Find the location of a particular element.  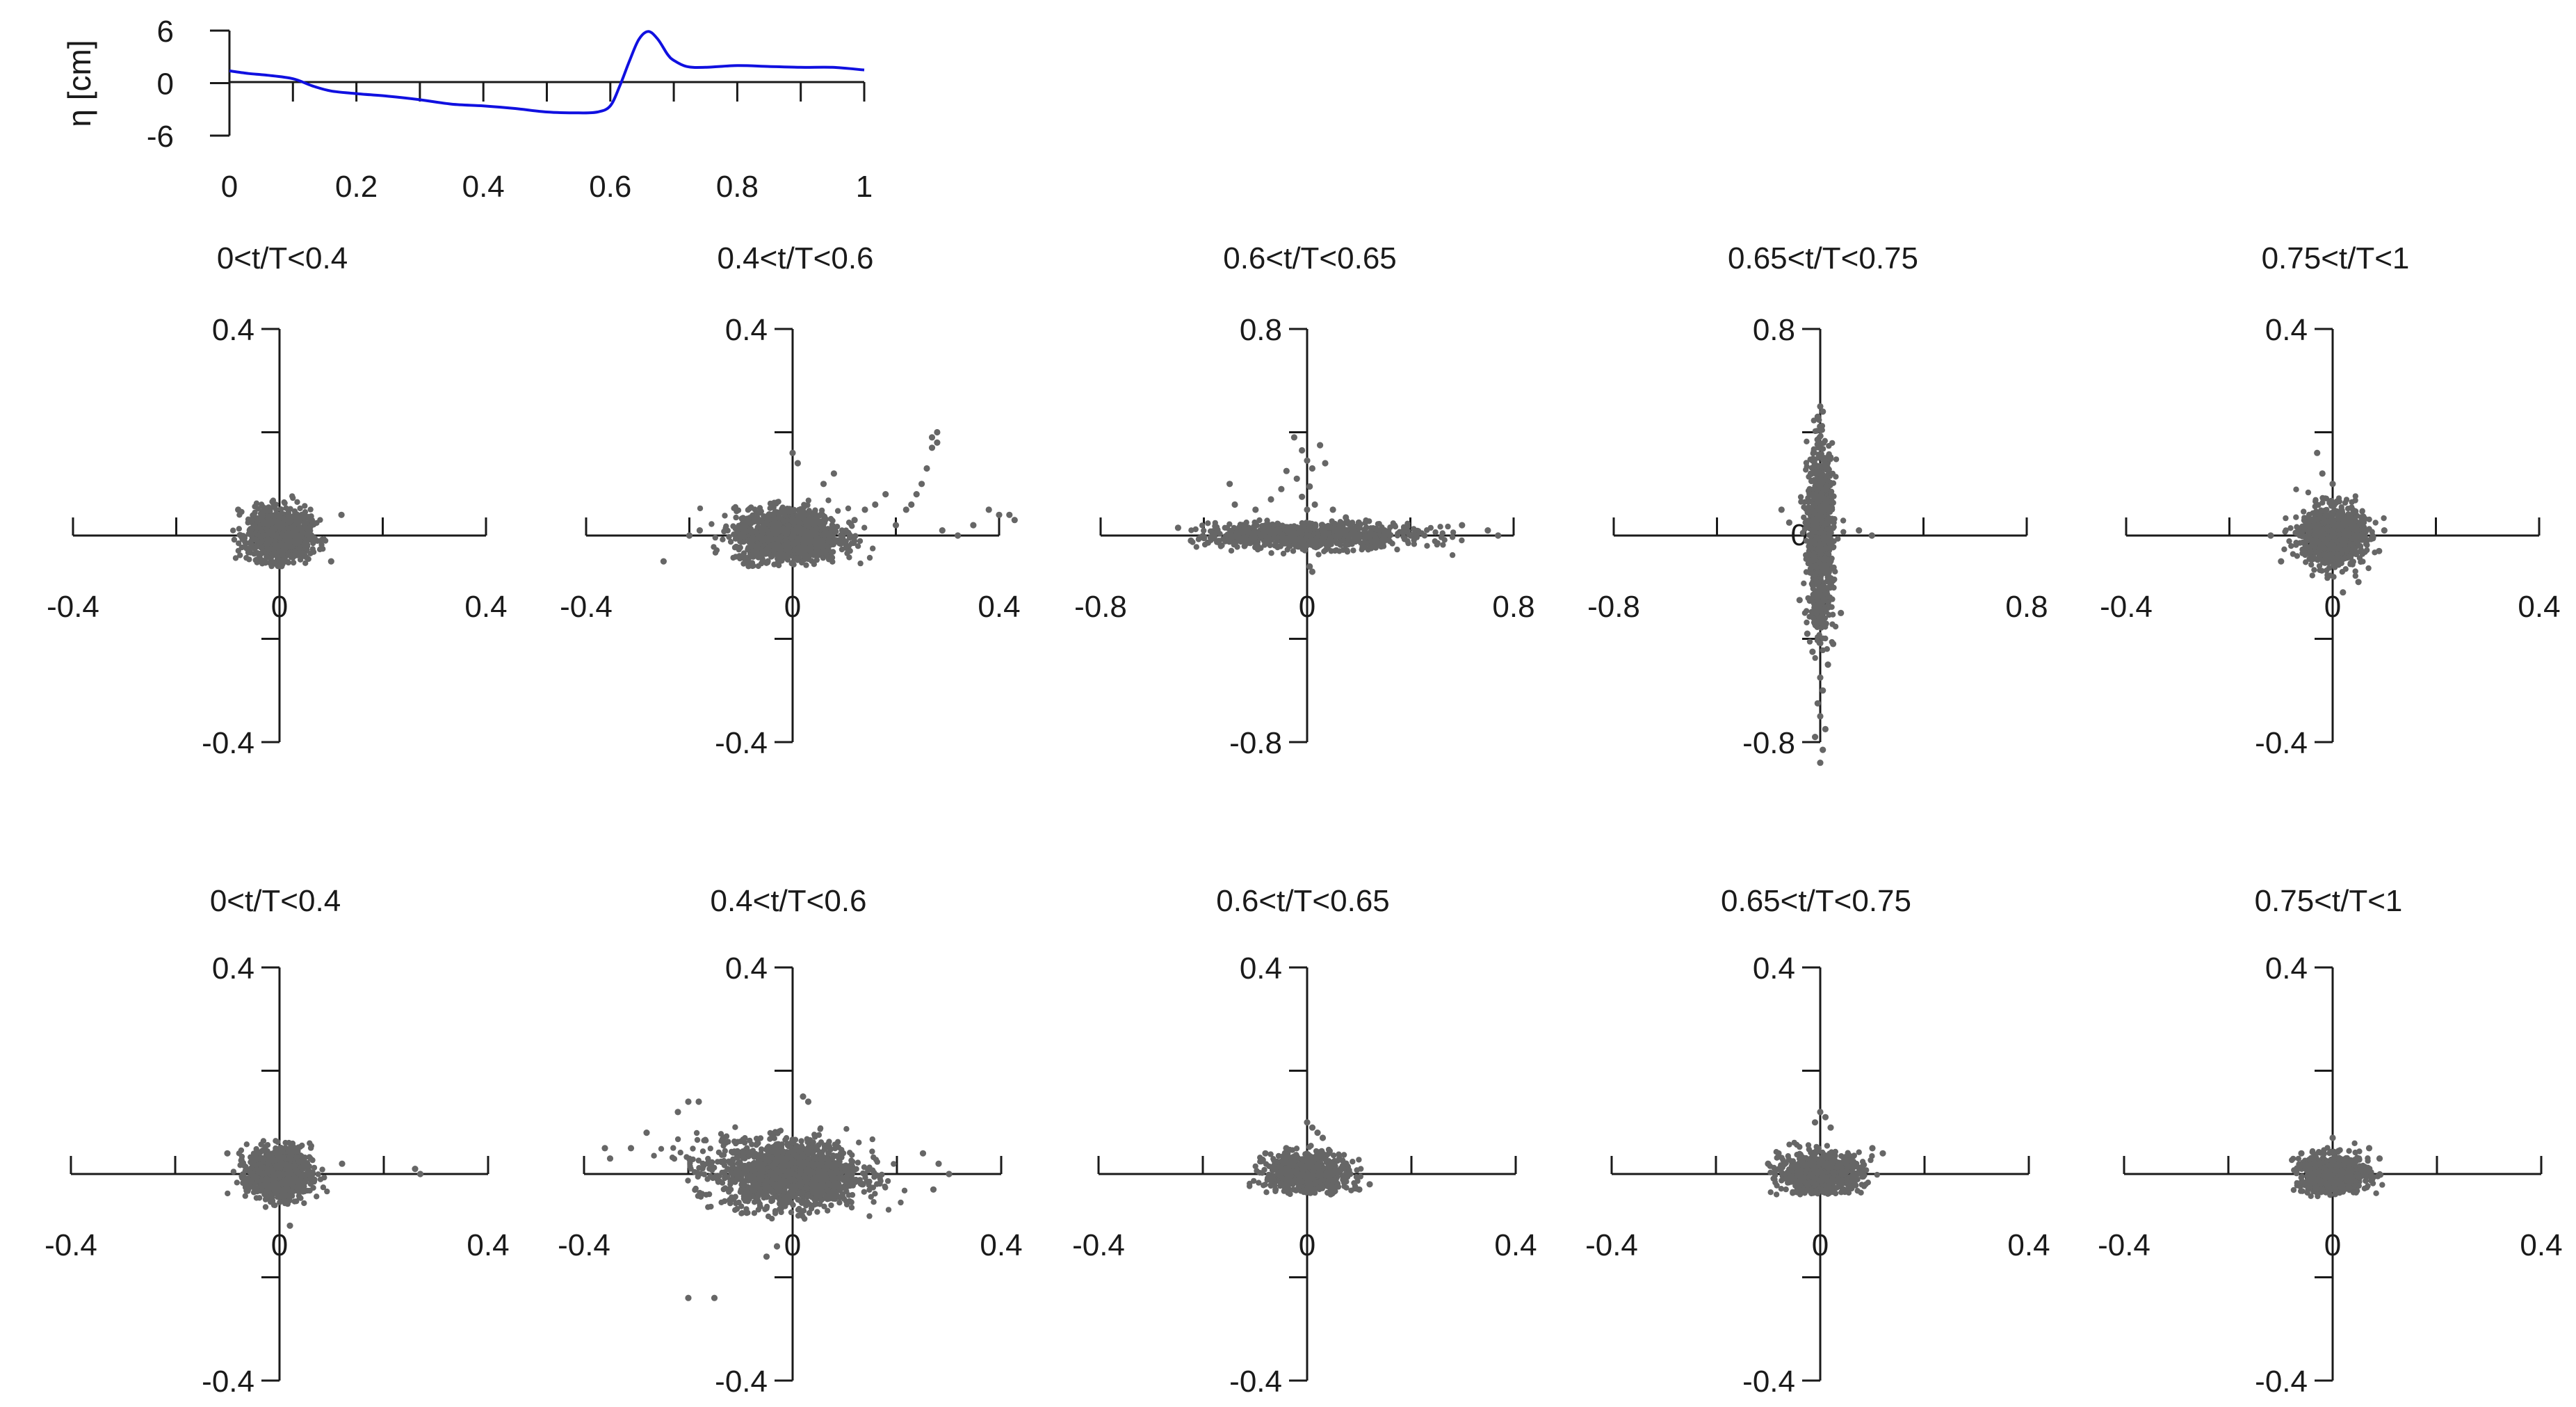

eta-y-axis-label: η [cm] is located at coordinates (79, 83).